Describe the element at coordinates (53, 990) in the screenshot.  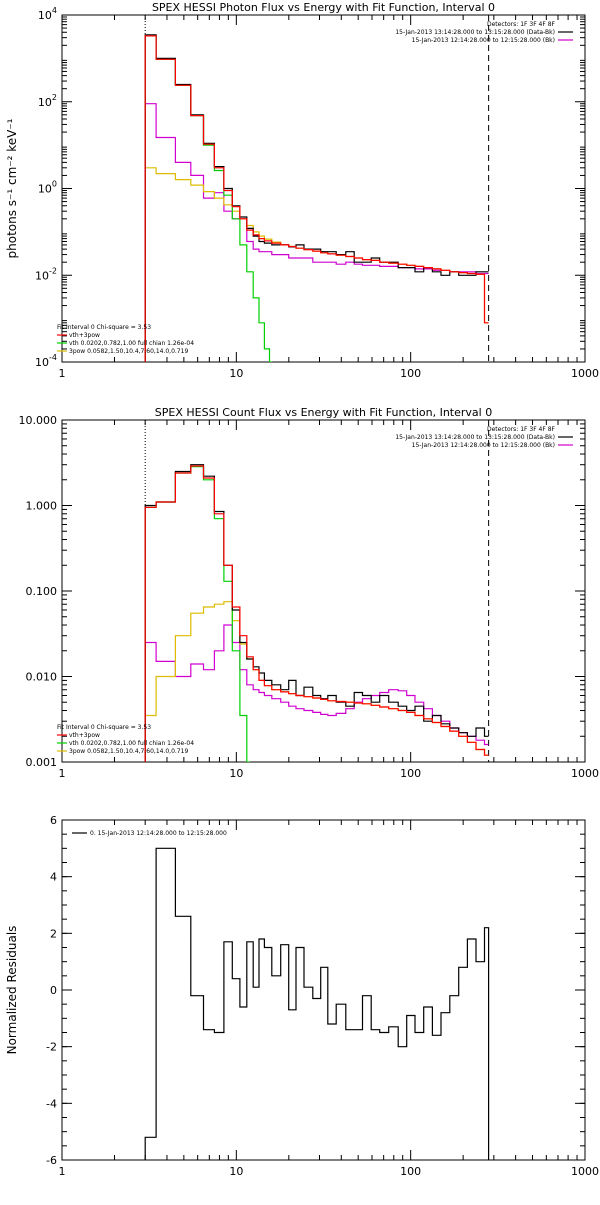
I see `y-tick-label: 0` at that location.